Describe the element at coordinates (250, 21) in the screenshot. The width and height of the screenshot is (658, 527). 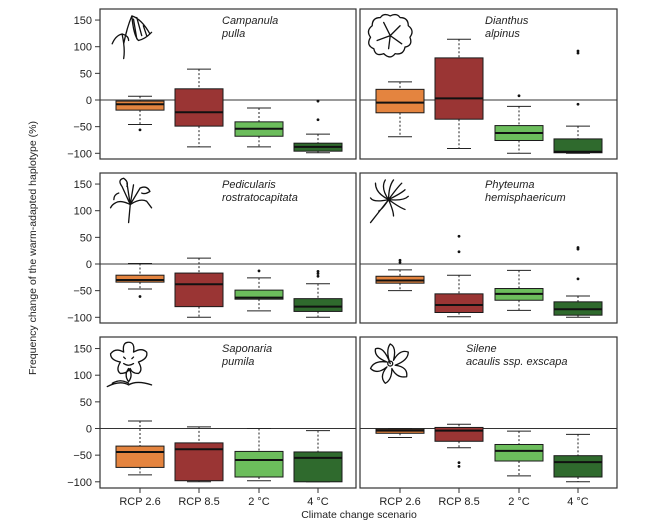
I see `species-name-line1: Campanula` at that location.